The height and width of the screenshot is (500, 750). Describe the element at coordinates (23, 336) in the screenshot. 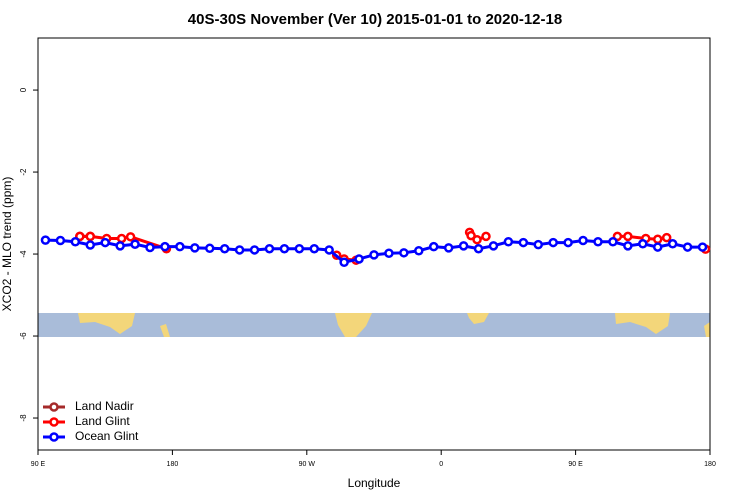

I see `y-tick-label: -6` at that location.